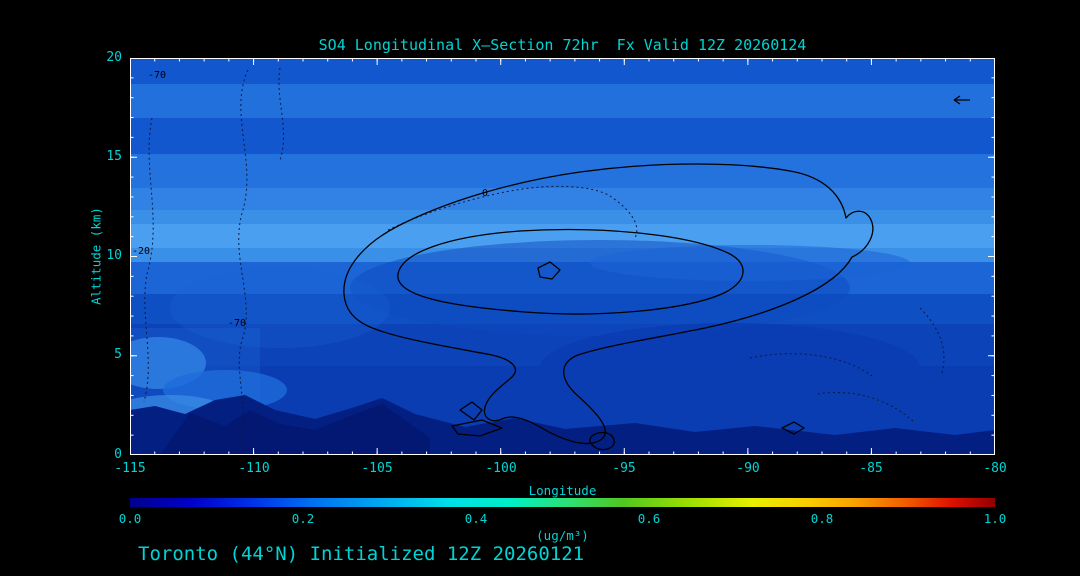  Describe the element at coordinates (822, 518) in the screenshot. I see `colorbar-tick-0.8: 0.8` at that location.